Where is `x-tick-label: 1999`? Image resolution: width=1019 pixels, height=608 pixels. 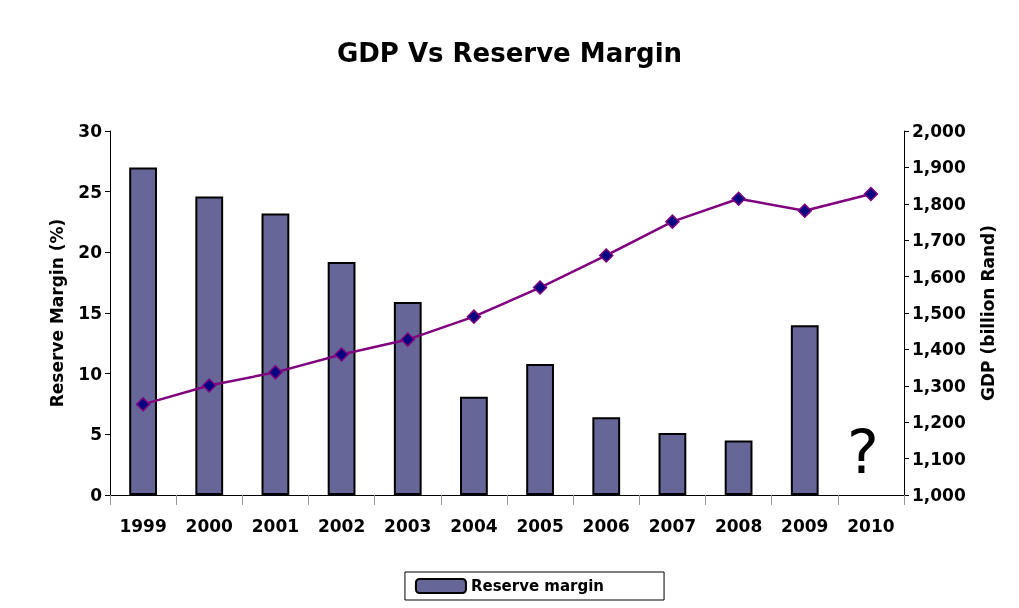
x-tick-label: 1999 is located at coordinates (143, 525).